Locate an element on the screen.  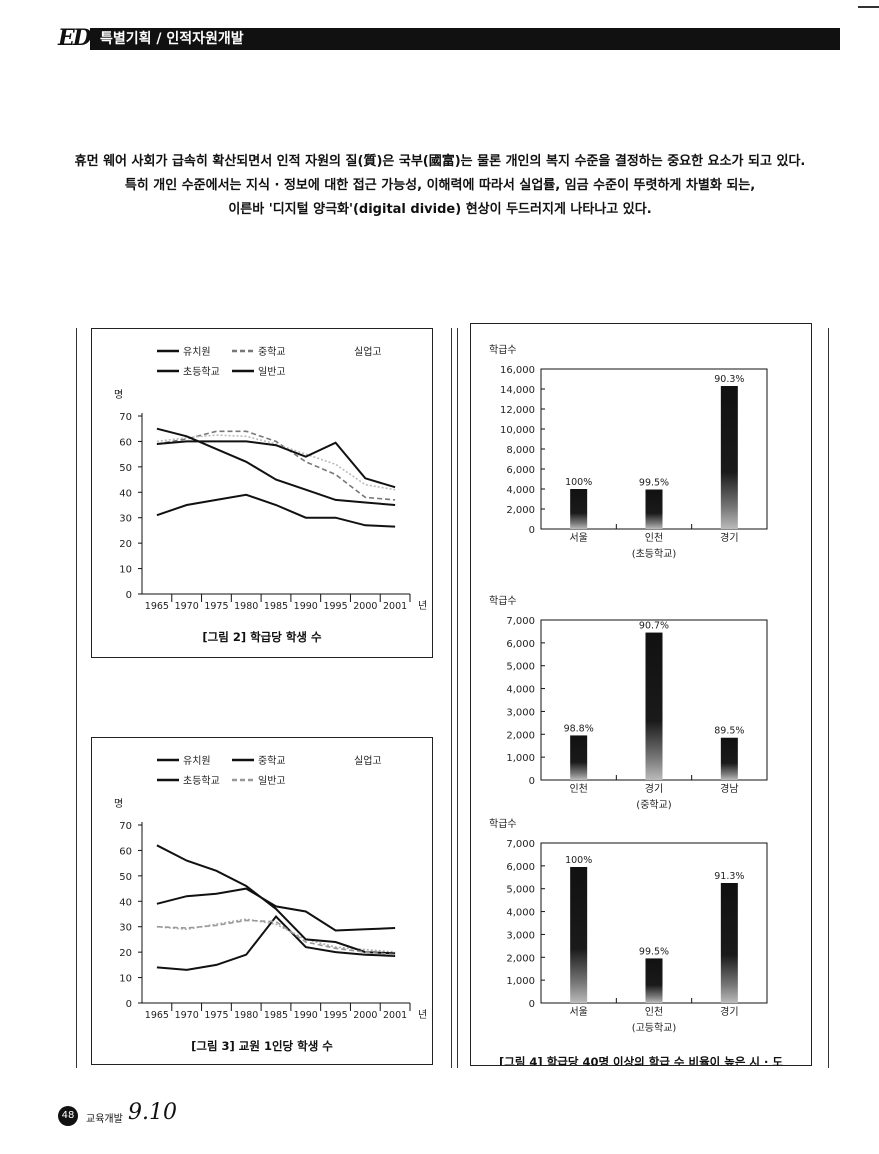
y-tick-label: 70 is located at coordinates (125, 417).